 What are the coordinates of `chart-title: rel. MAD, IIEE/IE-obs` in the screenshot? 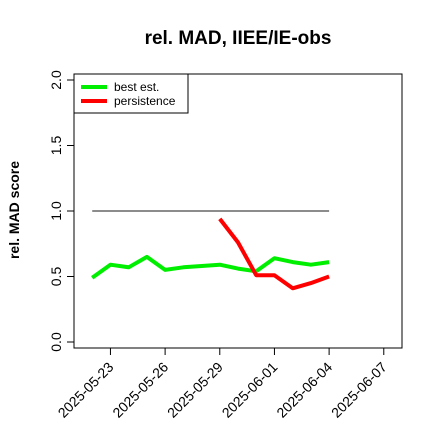 It's located at (238, 38).